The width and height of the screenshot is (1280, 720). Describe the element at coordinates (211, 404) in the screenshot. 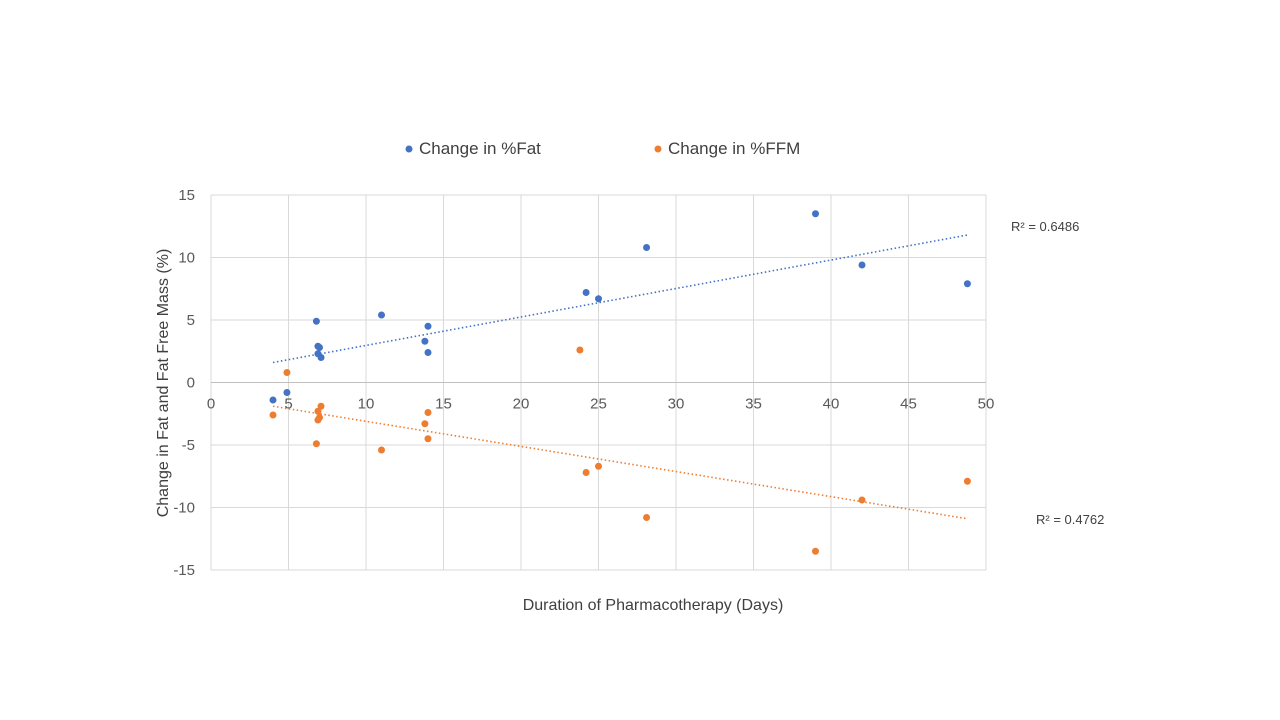

I see `x-tick-label: 0` at that location.